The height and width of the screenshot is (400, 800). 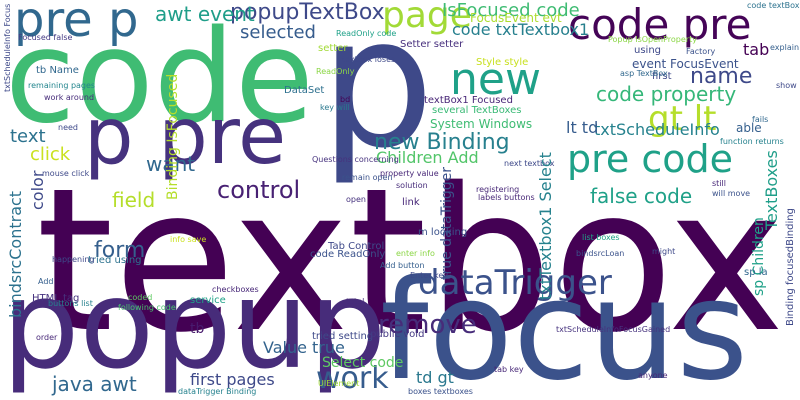 What do you see at coordinates (641, 196) in the screenshot?
I see `word-false-code: false code` at bounding box center [641, 196].